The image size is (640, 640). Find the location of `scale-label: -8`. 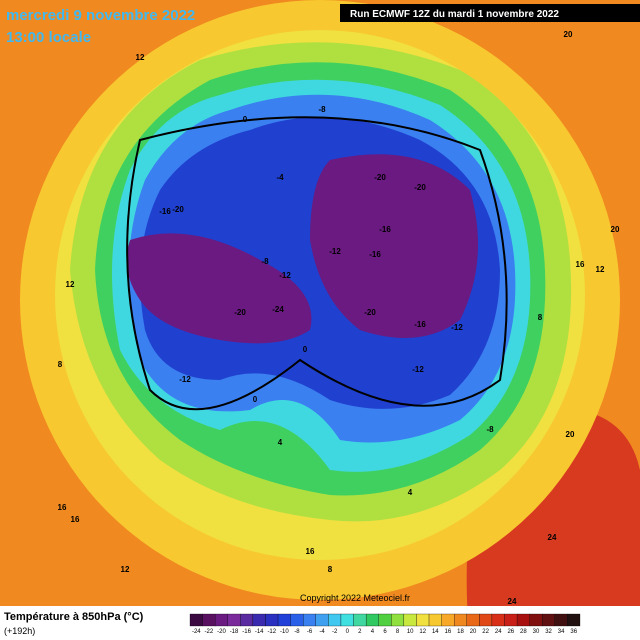

scale-label: -8 is located at coordinates (297, 632).